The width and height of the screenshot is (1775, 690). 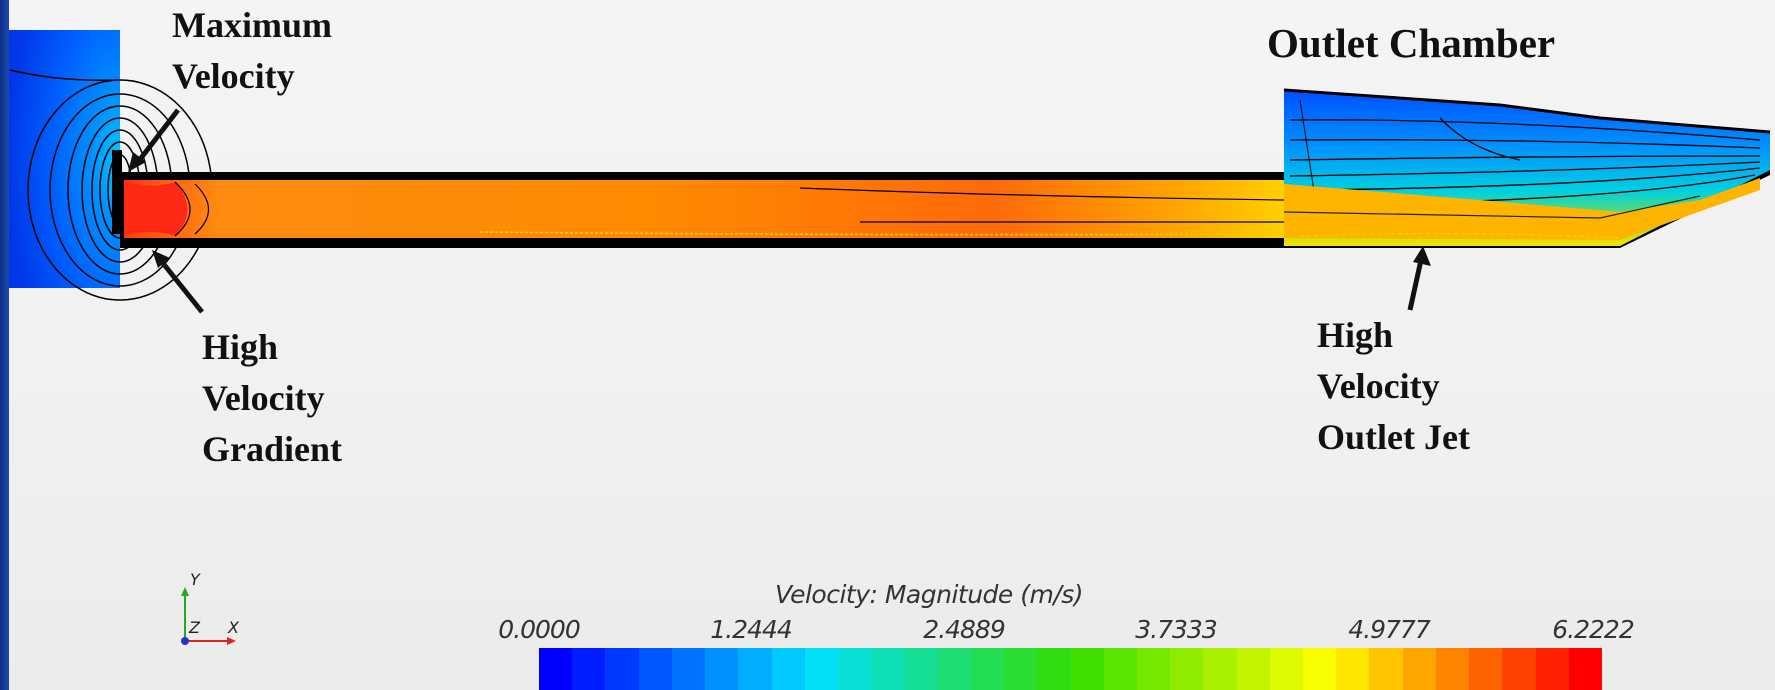 I want to click on axis-label-y: Y, so click(x=195, y=579).